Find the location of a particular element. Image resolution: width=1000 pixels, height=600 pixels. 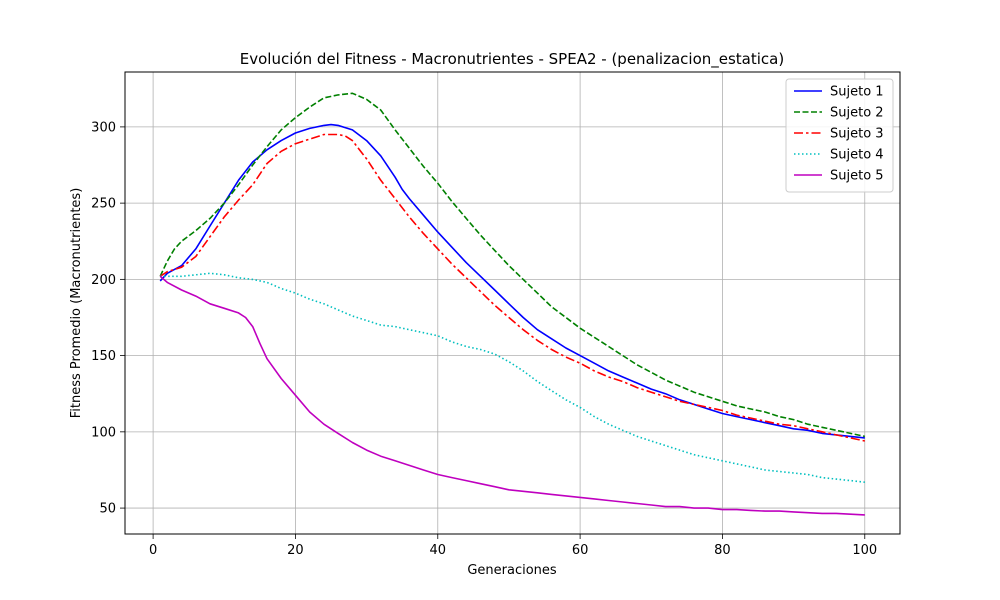

y-tick-label: 50 is located at coordinates (107, 509).